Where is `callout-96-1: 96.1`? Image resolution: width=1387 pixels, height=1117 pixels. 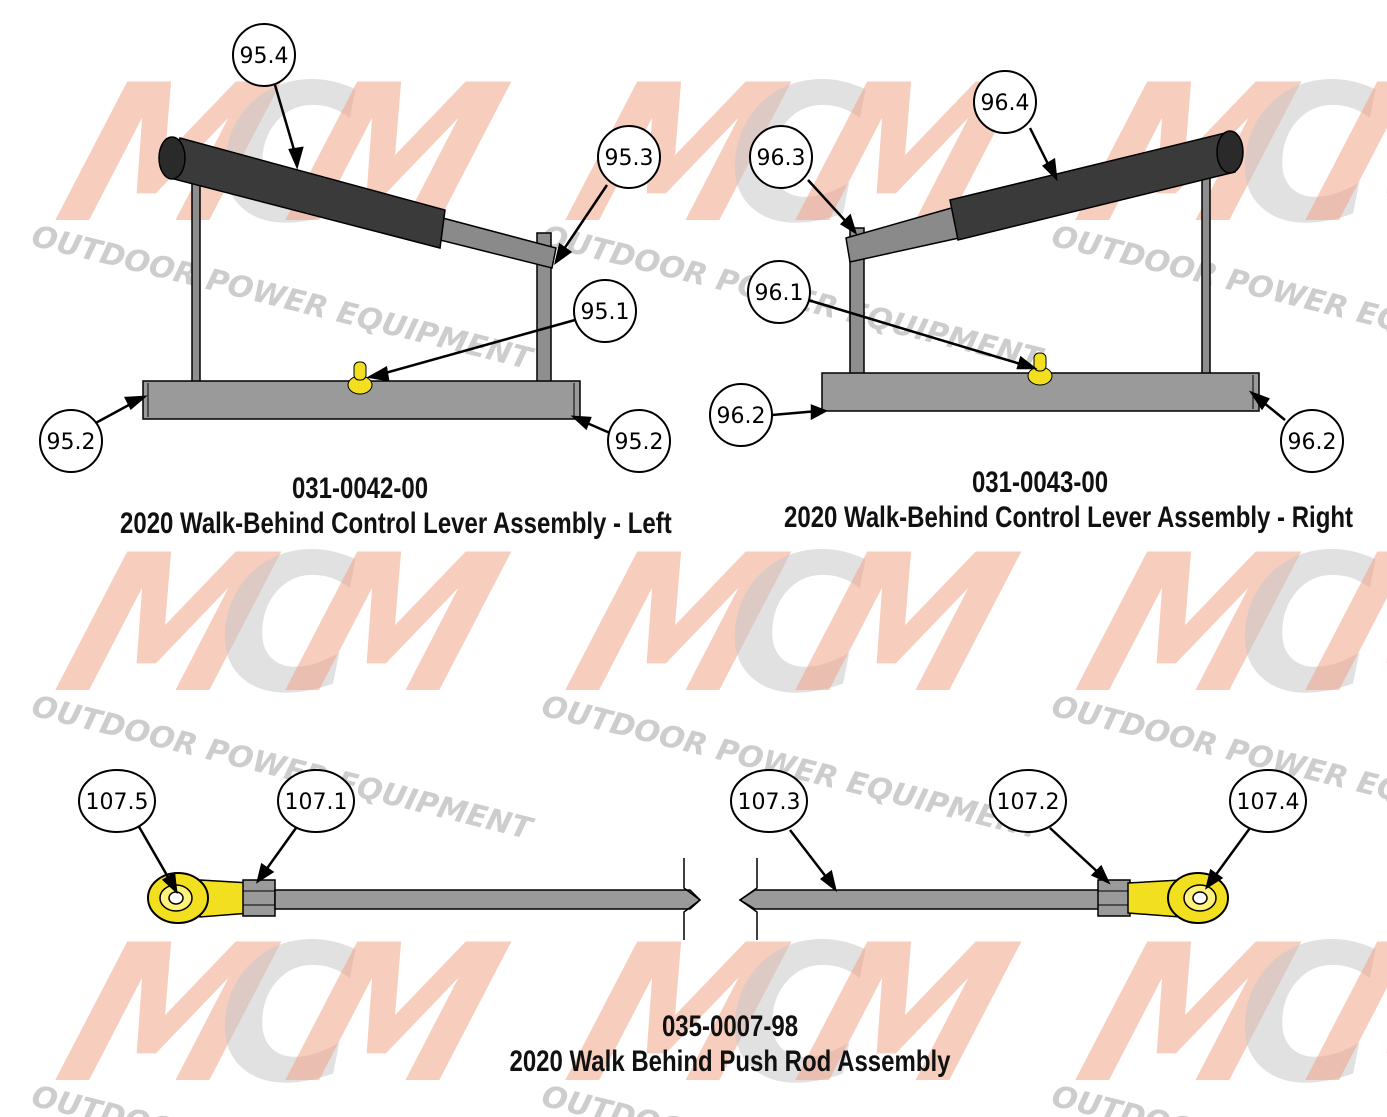
callout-96-1: 96.1 is located at coordinates (779, 292).